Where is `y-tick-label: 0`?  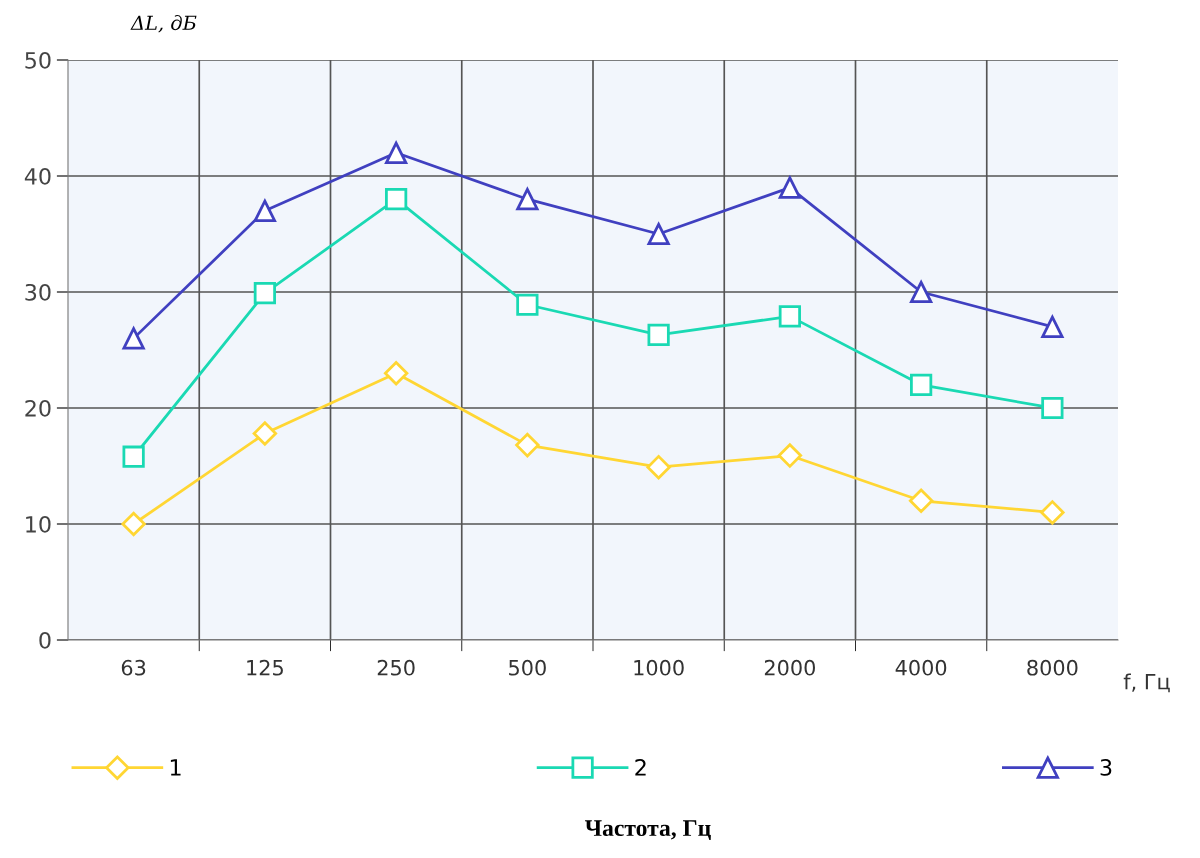
y-tick-label: 0 is located at coordinates (45, 640).